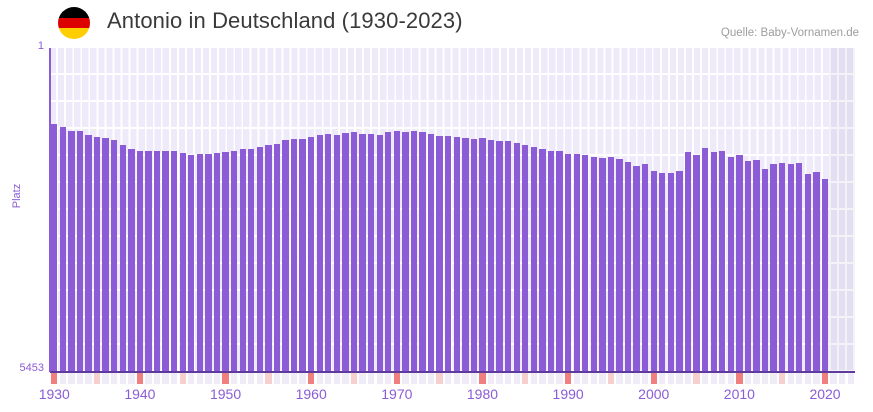 The image size is (873, 412). What do you see at coordinates (397, 394) in the screenshot?
I see `x-tick-1970: 1970` at bounding box center [397, 394].